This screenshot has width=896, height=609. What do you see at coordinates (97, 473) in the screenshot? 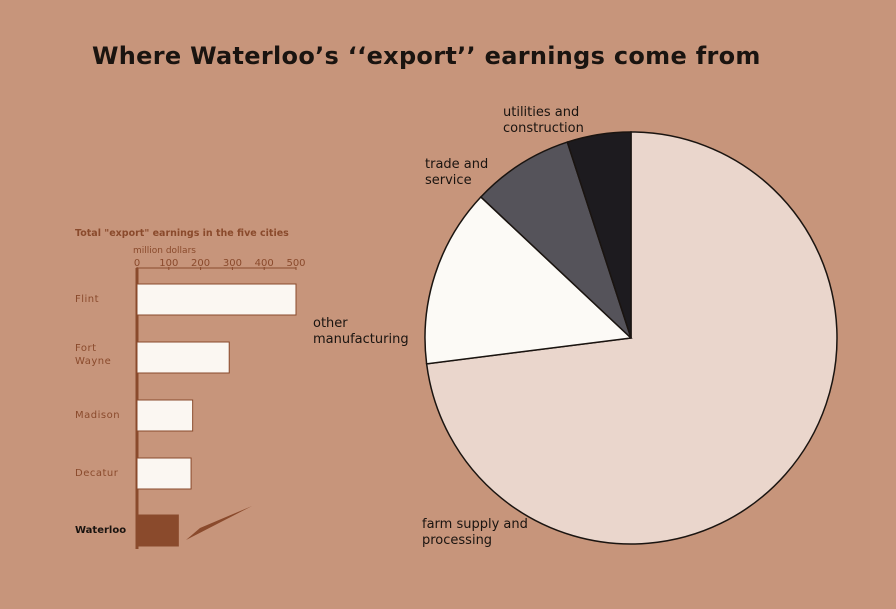
I see `category-label: Decatur` at bounding box center [97, 473].